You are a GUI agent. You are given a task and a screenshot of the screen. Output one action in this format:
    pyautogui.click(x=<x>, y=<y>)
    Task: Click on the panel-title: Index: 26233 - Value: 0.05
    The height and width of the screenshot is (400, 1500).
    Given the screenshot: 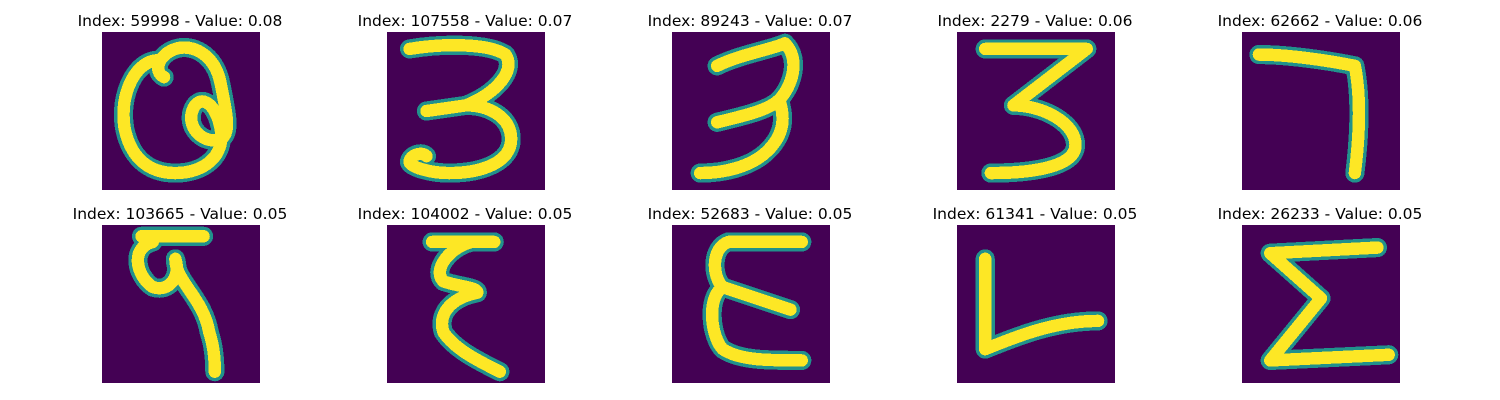 What is the action you would take?
    pyautogui.click(x=1320, y=214)
    